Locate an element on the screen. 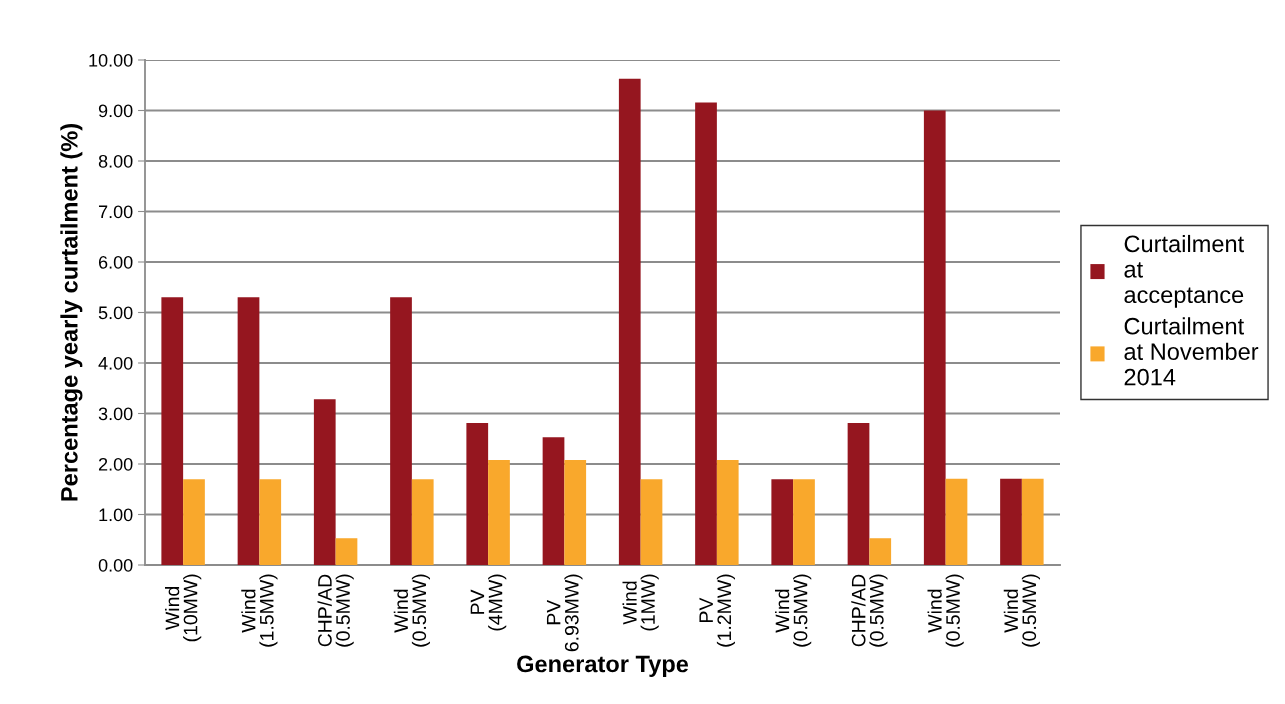  y-axis-title: Percentage yearly curtailment (%) is located at coordinates (71, 312).